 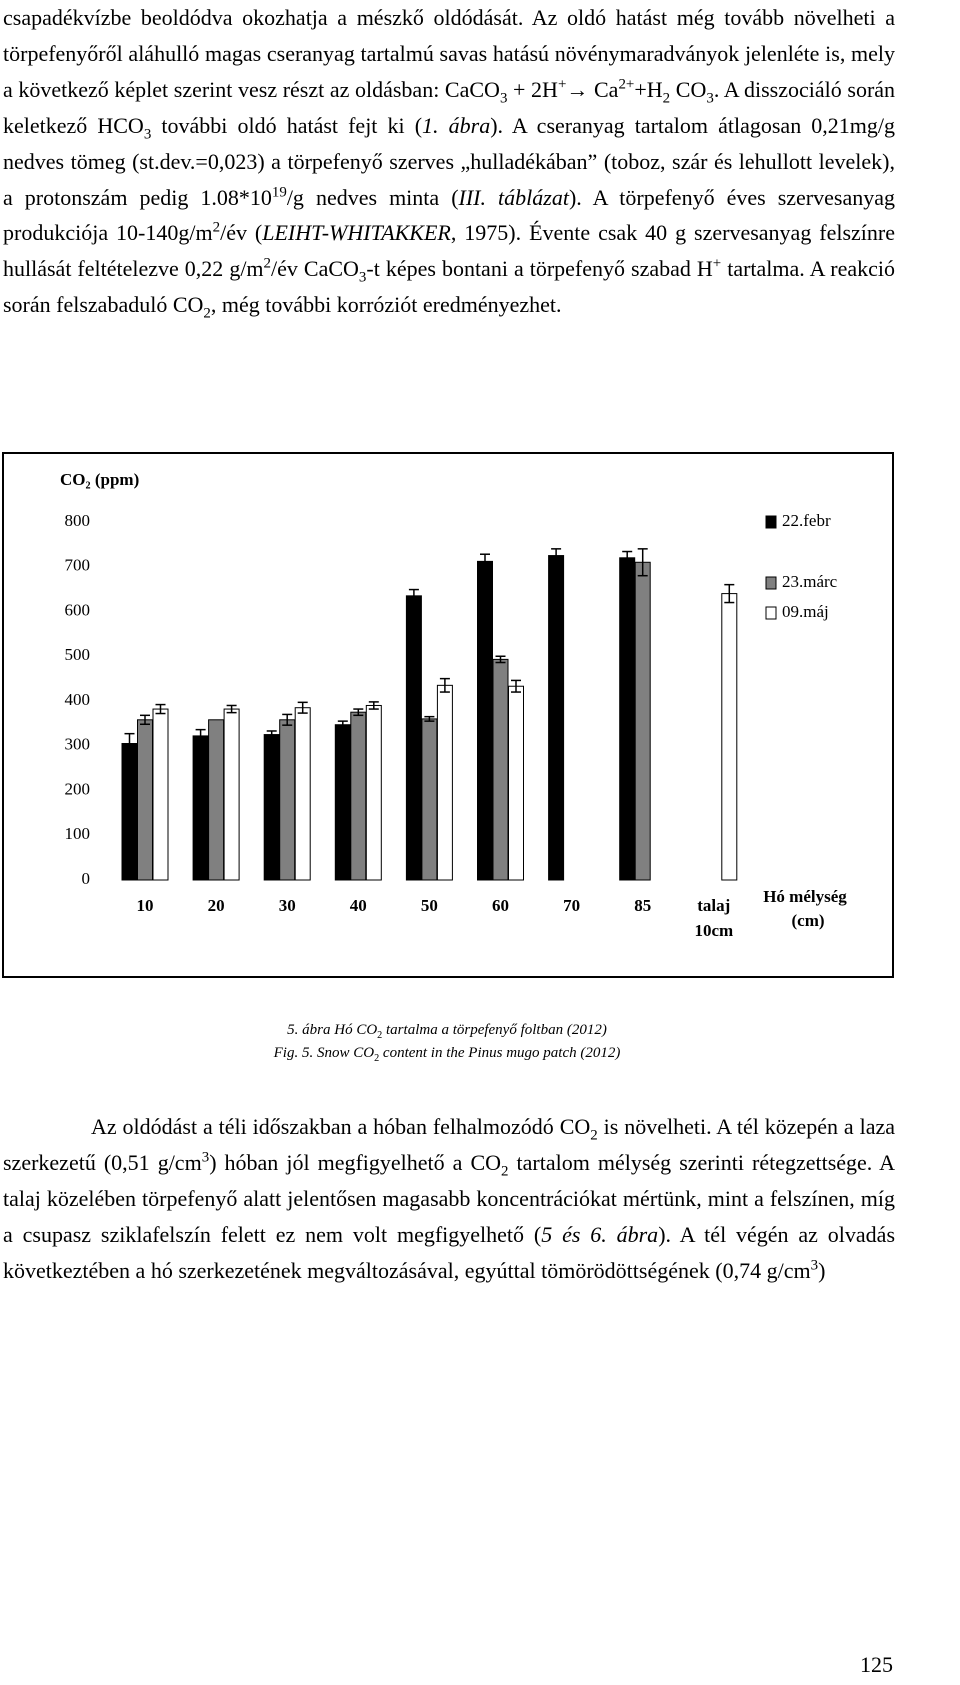 What do you see at coordinates (78, 833) in the screenshot?
I see `y-tick-label: 100` at bounding box center [78, 833].